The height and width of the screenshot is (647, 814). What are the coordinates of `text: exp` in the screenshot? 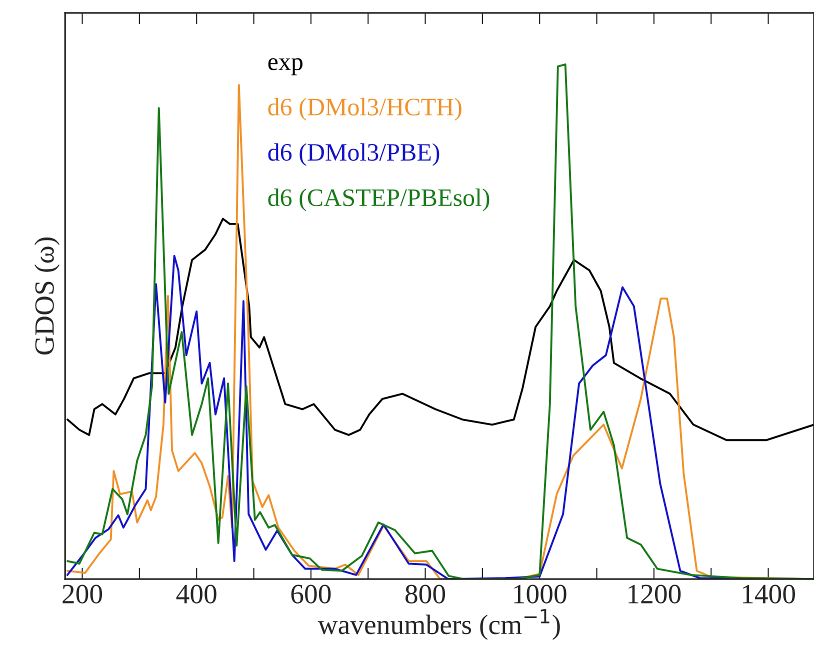 It's located at (285, 67).